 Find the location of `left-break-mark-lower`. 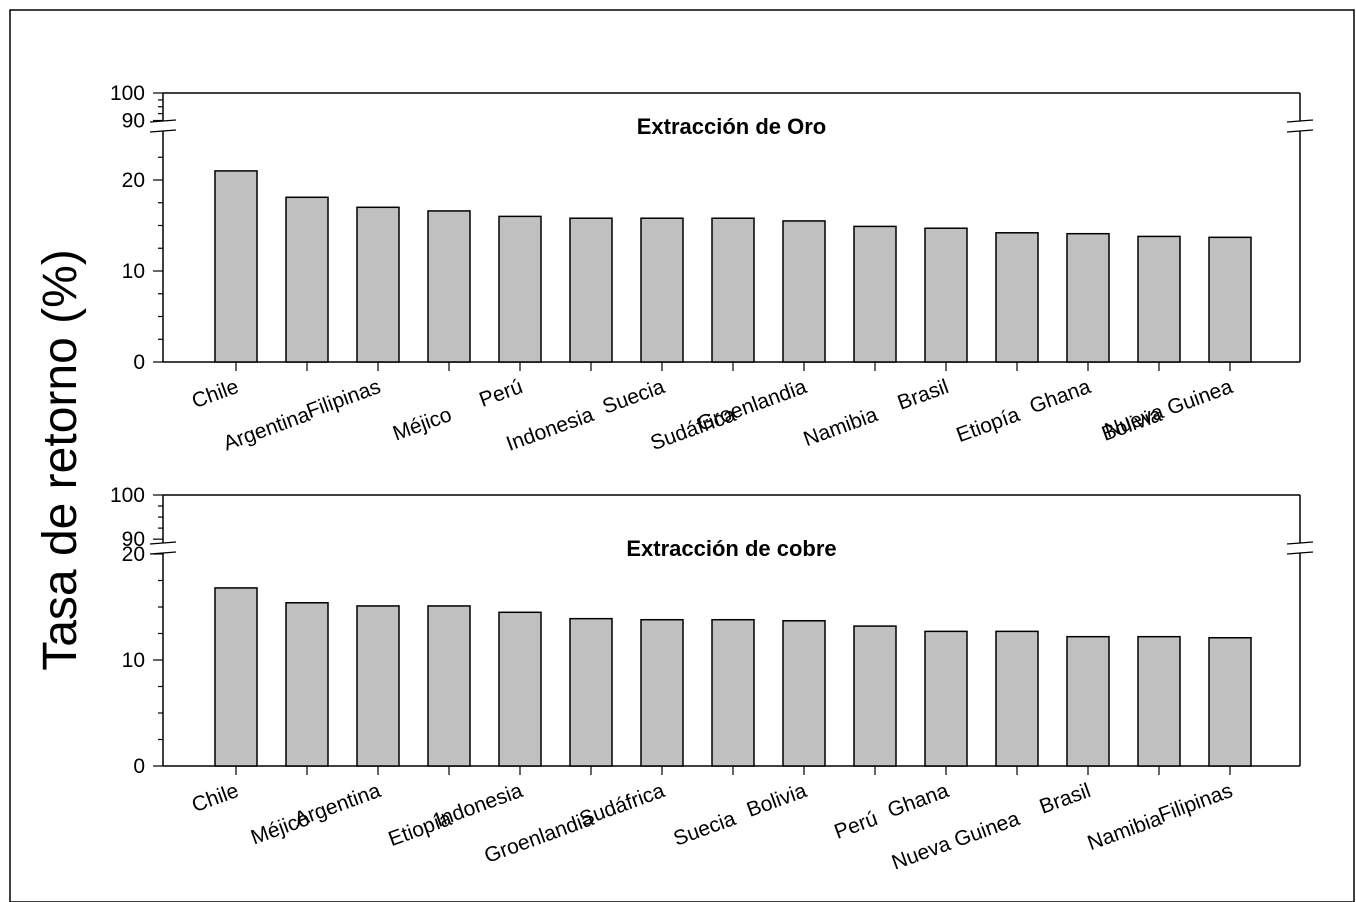

left-break-mark-lower is located at coordinates (163, 131).